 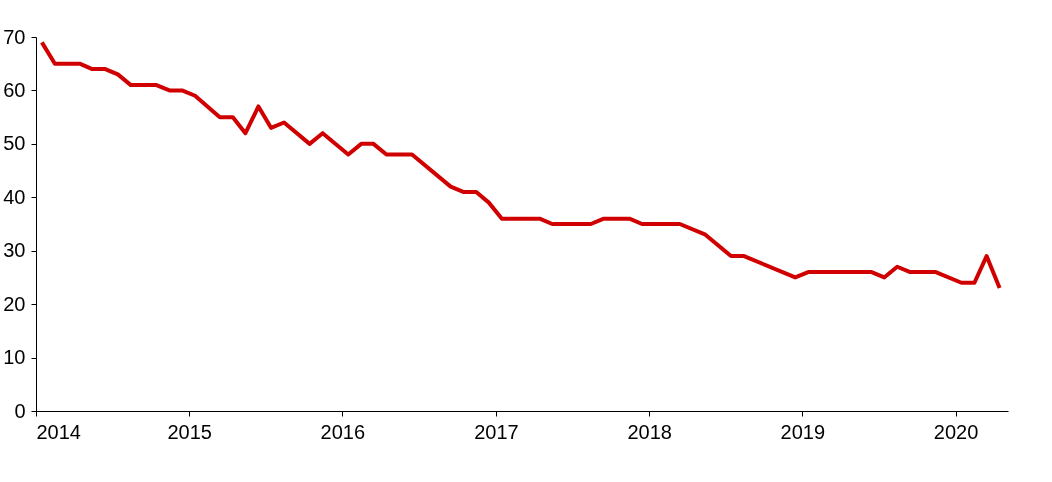 I want to click on y-tick-label: 70, so click(x=14, y=36).